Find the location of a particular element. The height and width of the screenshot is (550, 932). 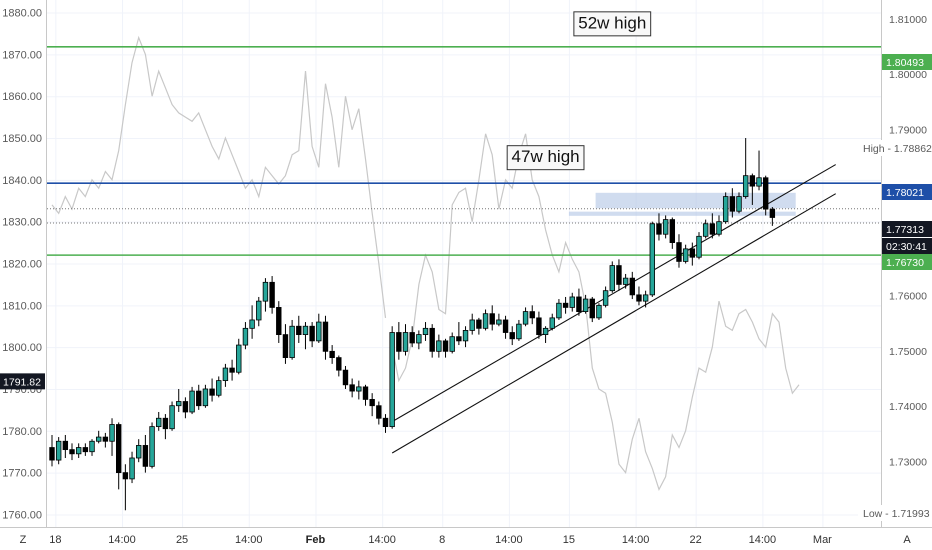

right-price-tag-text: 1.77313 is located at coordinates (905, 230).